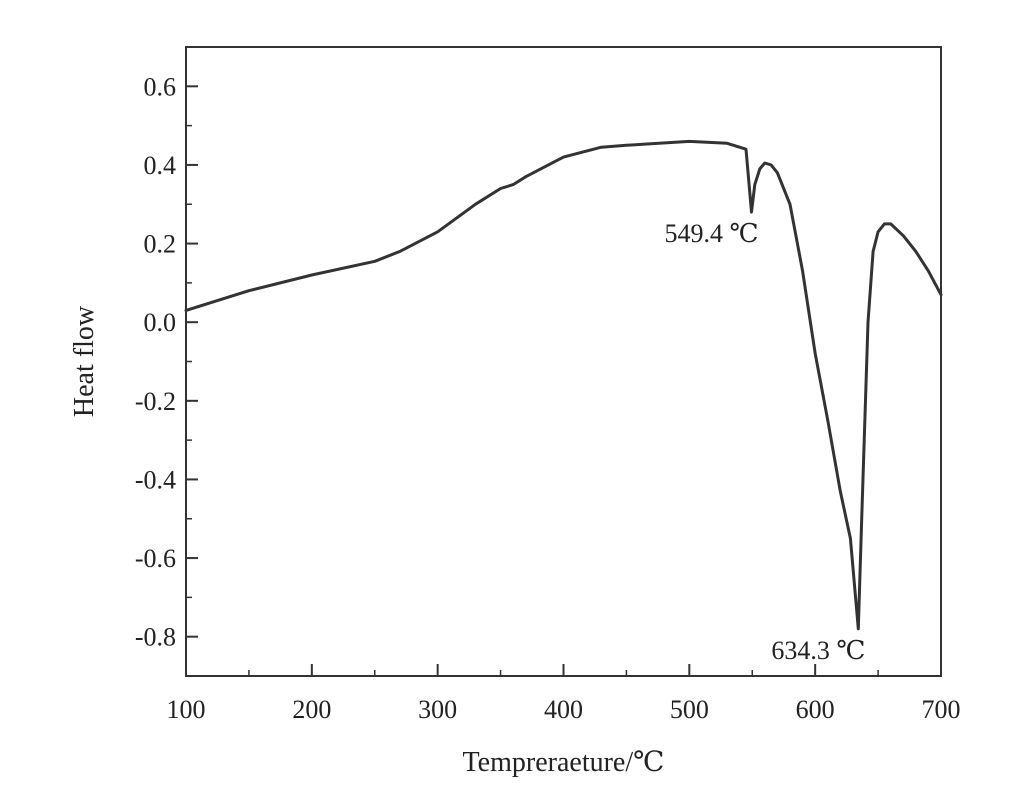 The width and height of the screenshot is (1012, 800). What do you see at coordinates (818, 650) in the screenshot?
I see `peak-annotation: 634.3 ℃` at bounding box center [818, 650].